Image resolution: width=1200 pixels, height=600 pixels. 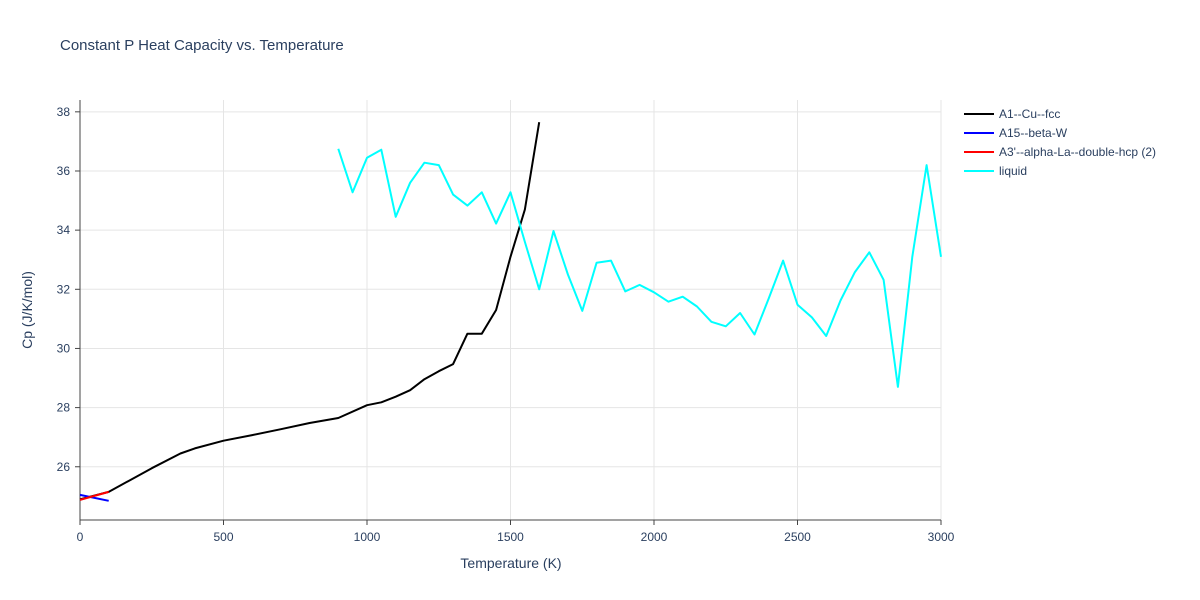 I want to click on legend-label: A3'--alpha-La--double-hcp (2), so click(x=1077, y=152).